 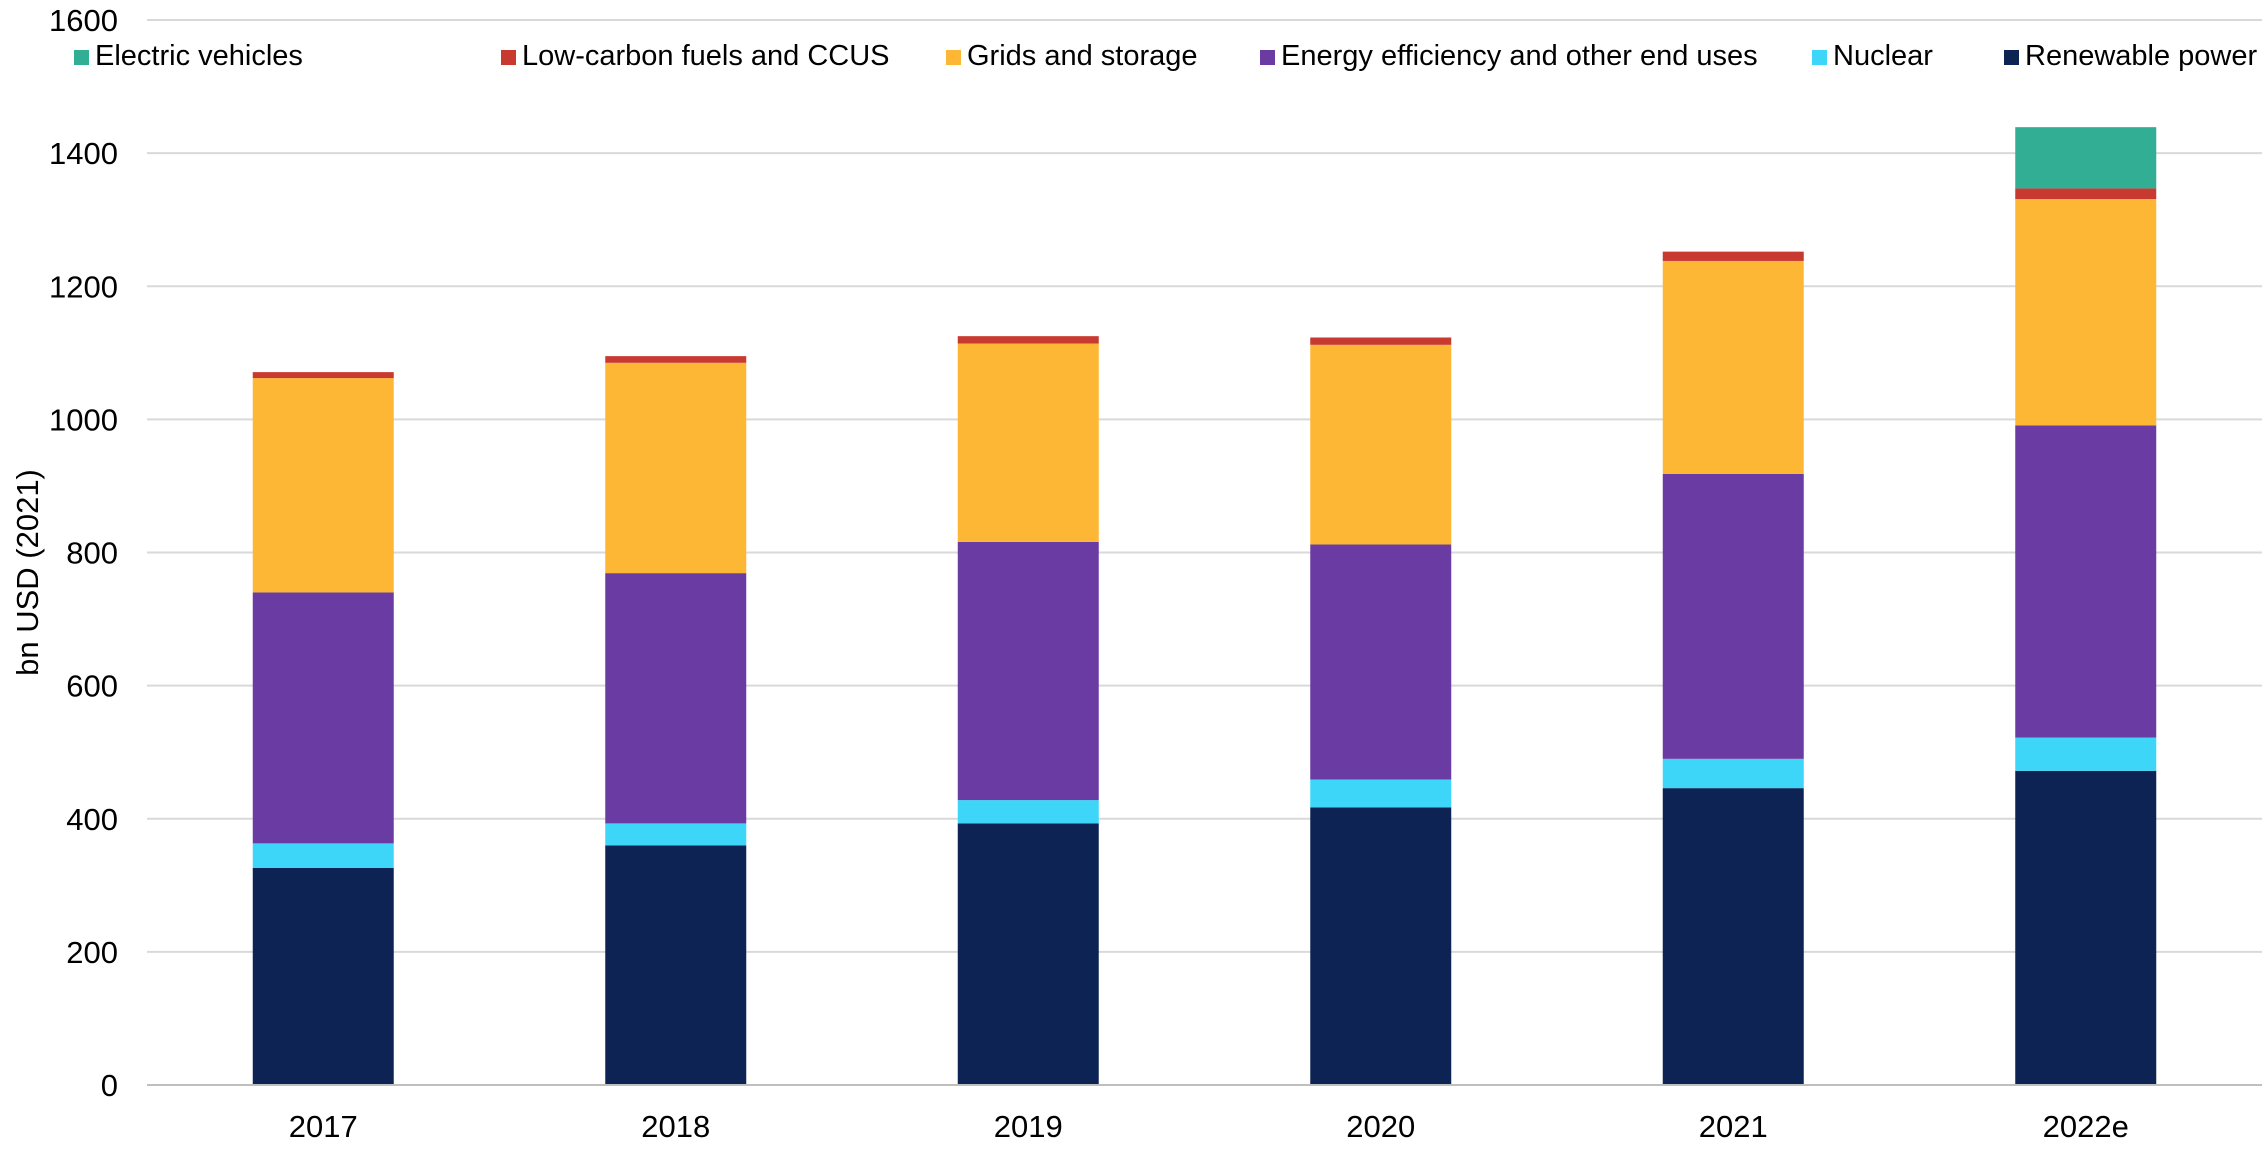 What do you see at coordinates (83, 153) in the screenshot?
I see `y-tick-label: 1400` at bounding box center [83, 153].